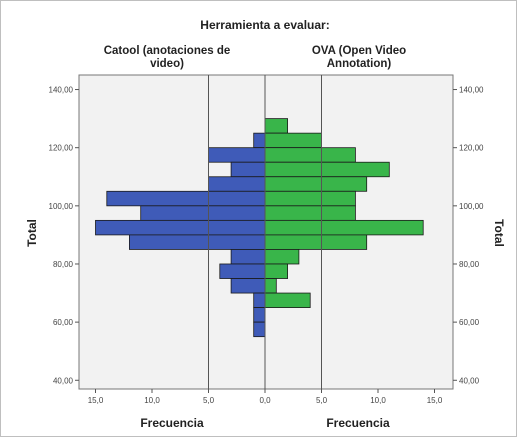  Describe the element at coordinates (471, 148) in the screenshot. I see `y-tick-label-right: 120,00` at that location.